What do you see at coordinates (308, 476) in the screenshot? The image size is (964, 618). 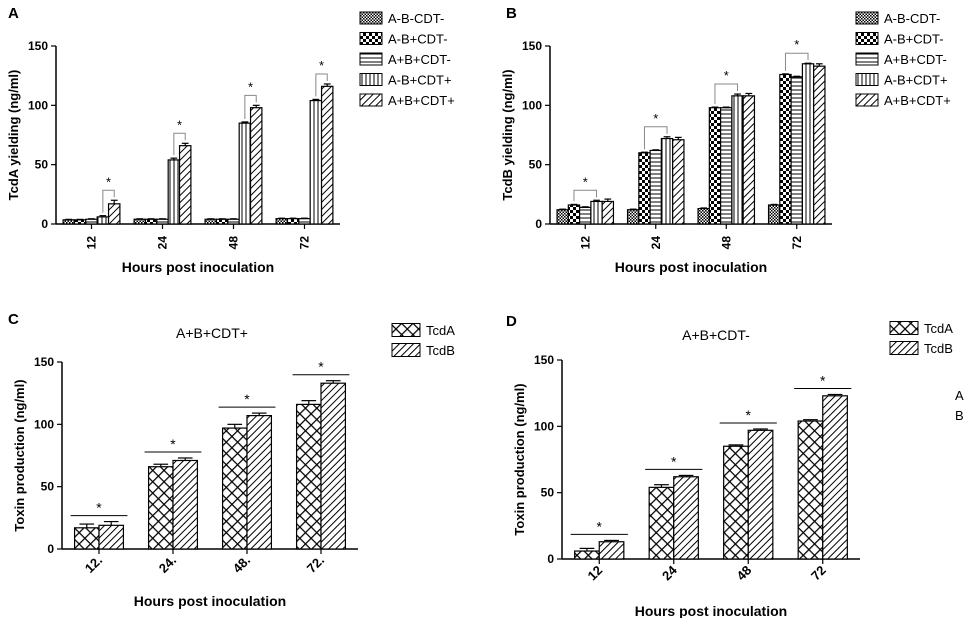 I see `bar-TcdA-72.` at bounding box center [308, 476].